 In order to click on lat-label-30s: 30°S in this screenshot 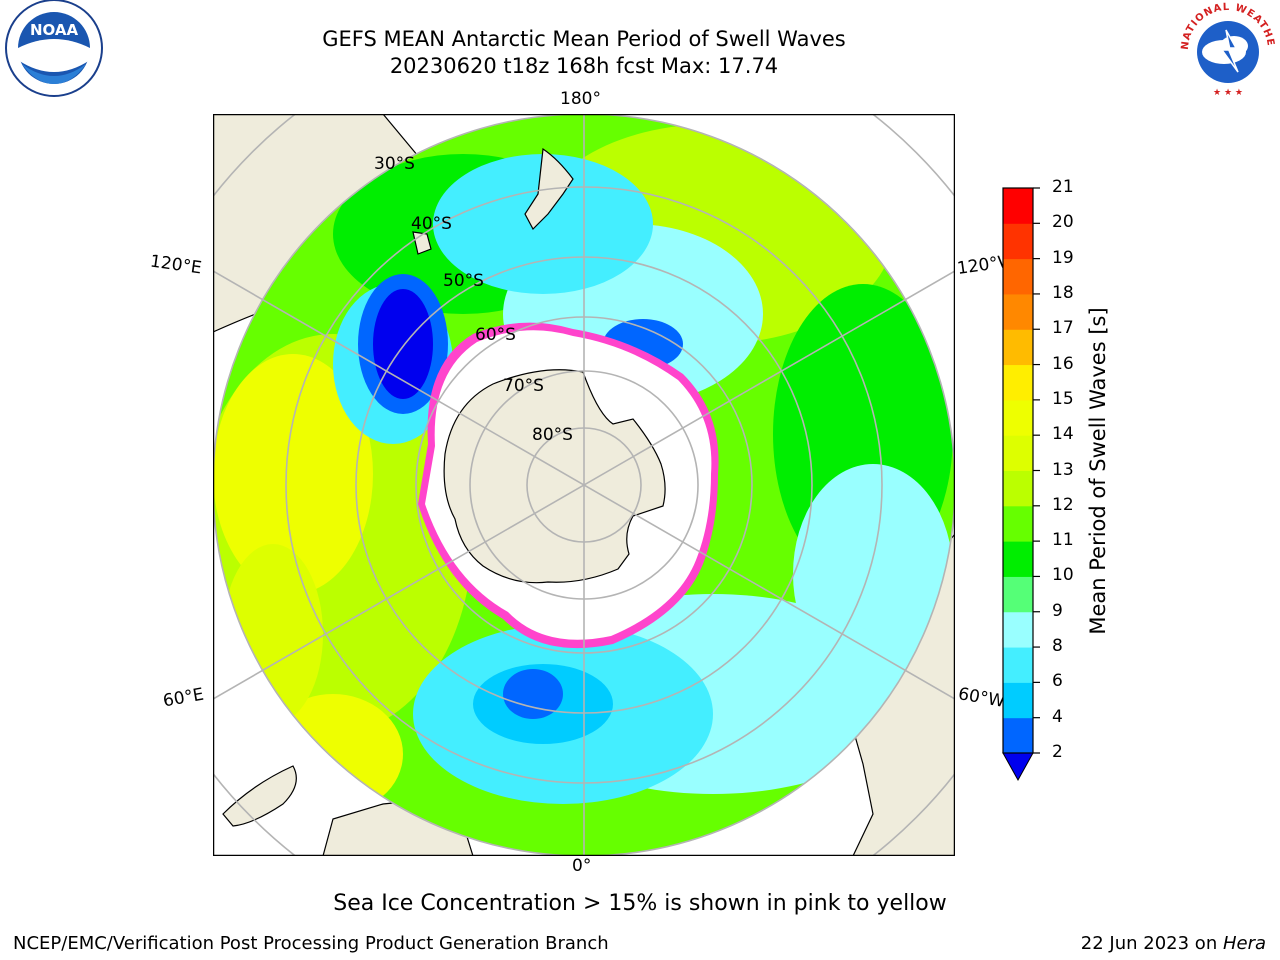, I will do `click(394, 164)`.